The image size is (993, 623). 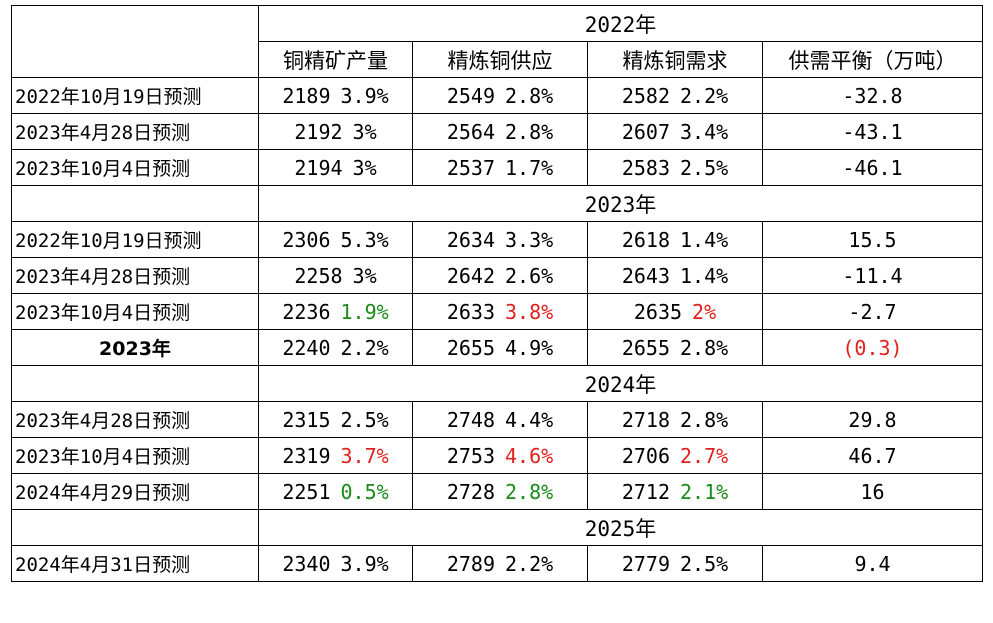 What do you see at coordinates (364, 239) in the screenshot?
I see `growth-rate: 5.3%` at bounding box center [364, 239].